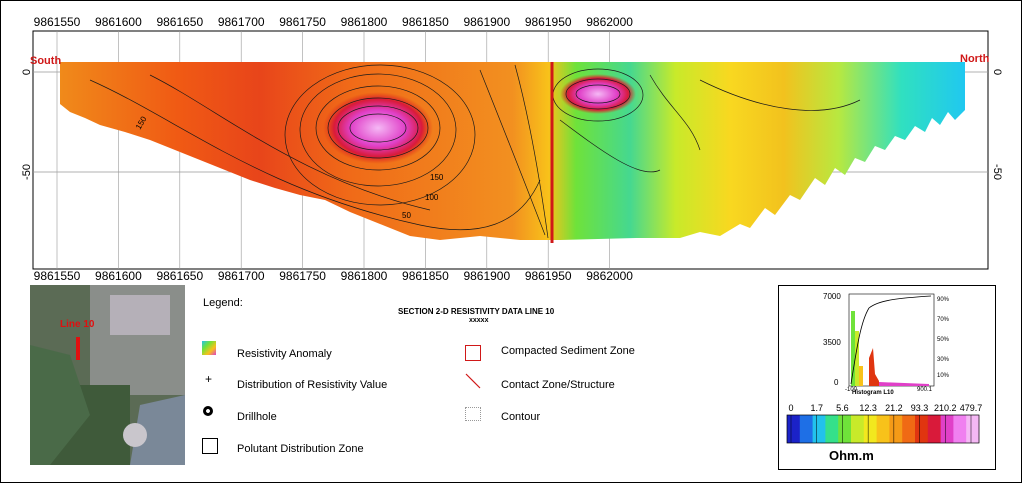  I want to click on x-tick-top: 9861600, so click(118, 22).